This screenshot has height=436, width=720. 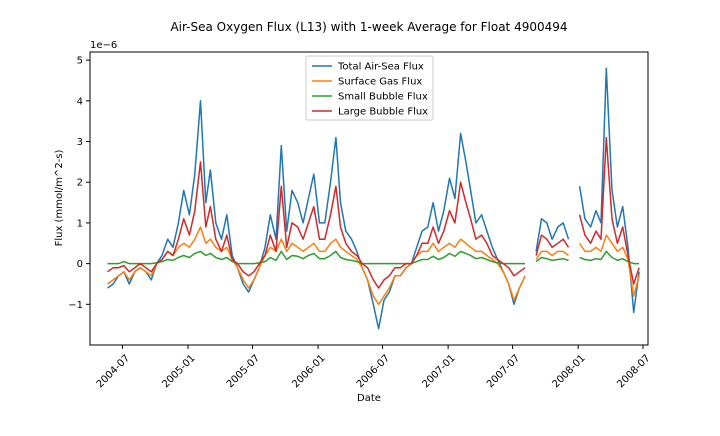 What do you see at coordinates (80, 61) in the screenshot?
I see `y-tick-label: 5` at bounding box center [80, 61].